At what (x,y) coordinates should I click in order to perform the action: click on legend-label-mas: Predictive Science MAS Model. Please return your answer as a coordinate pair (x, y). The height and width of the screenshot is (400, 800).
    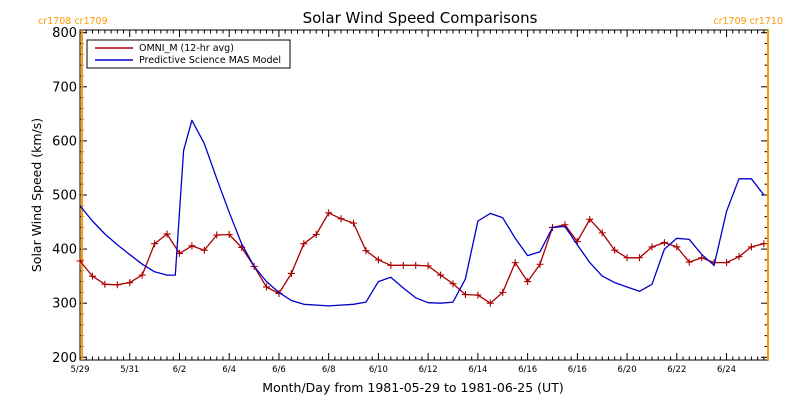
    Looking at the image, I should click on (210, 60).